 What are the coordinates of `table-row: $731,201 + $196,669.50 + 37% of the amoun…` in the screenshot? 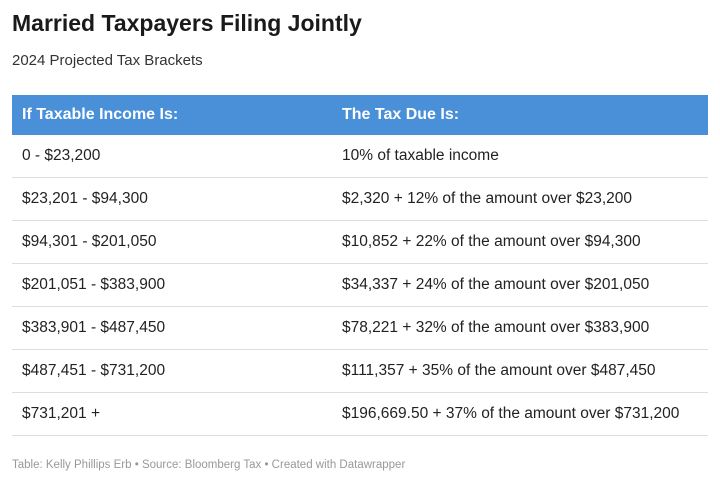 It's located at (360, 414).